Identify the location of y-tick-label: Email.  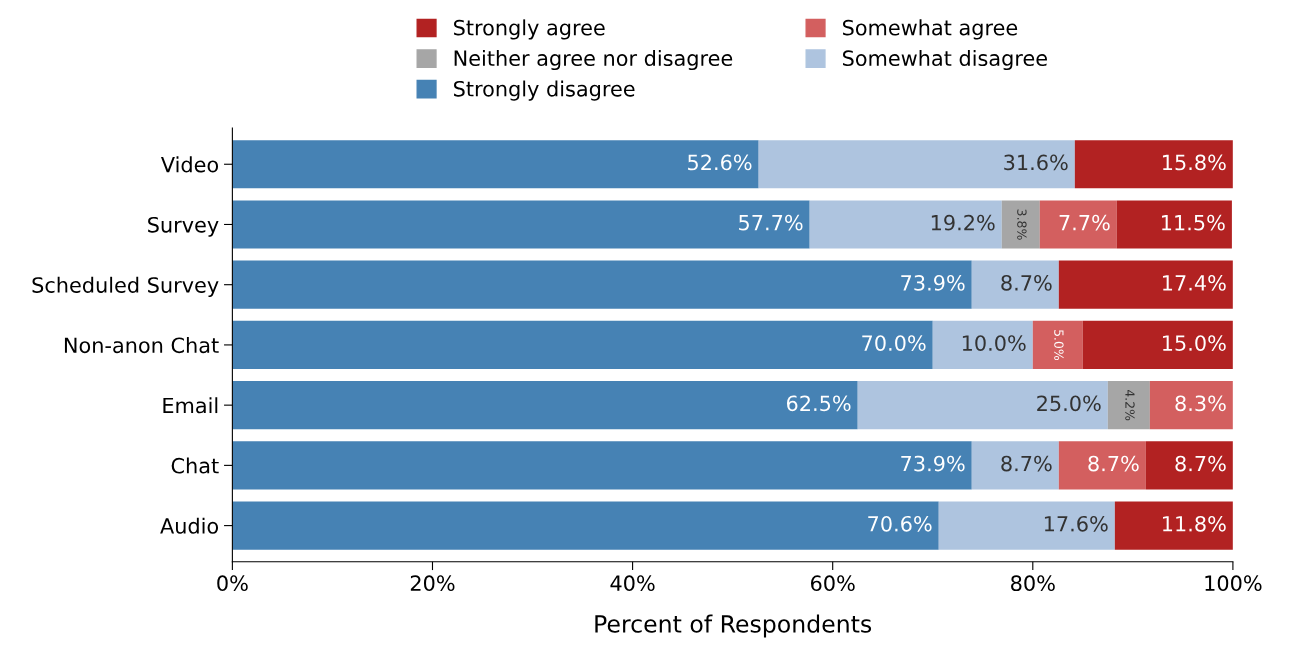
(190, 405).